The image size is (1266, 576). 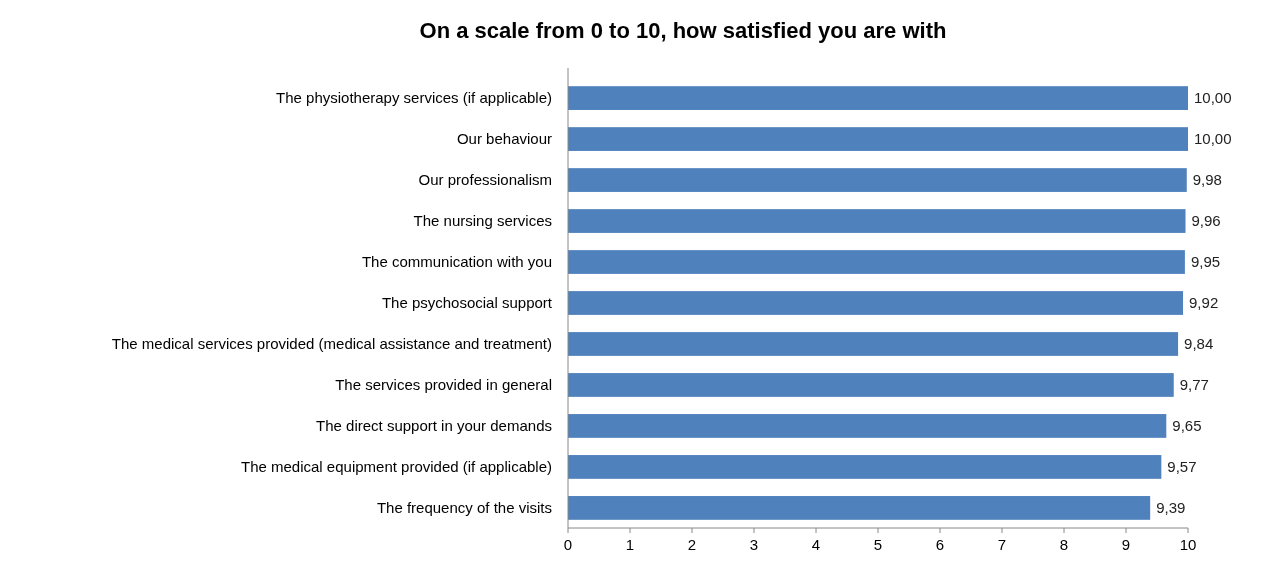 I want to click on x-tick-label: 0, so click(x=568, y=544).